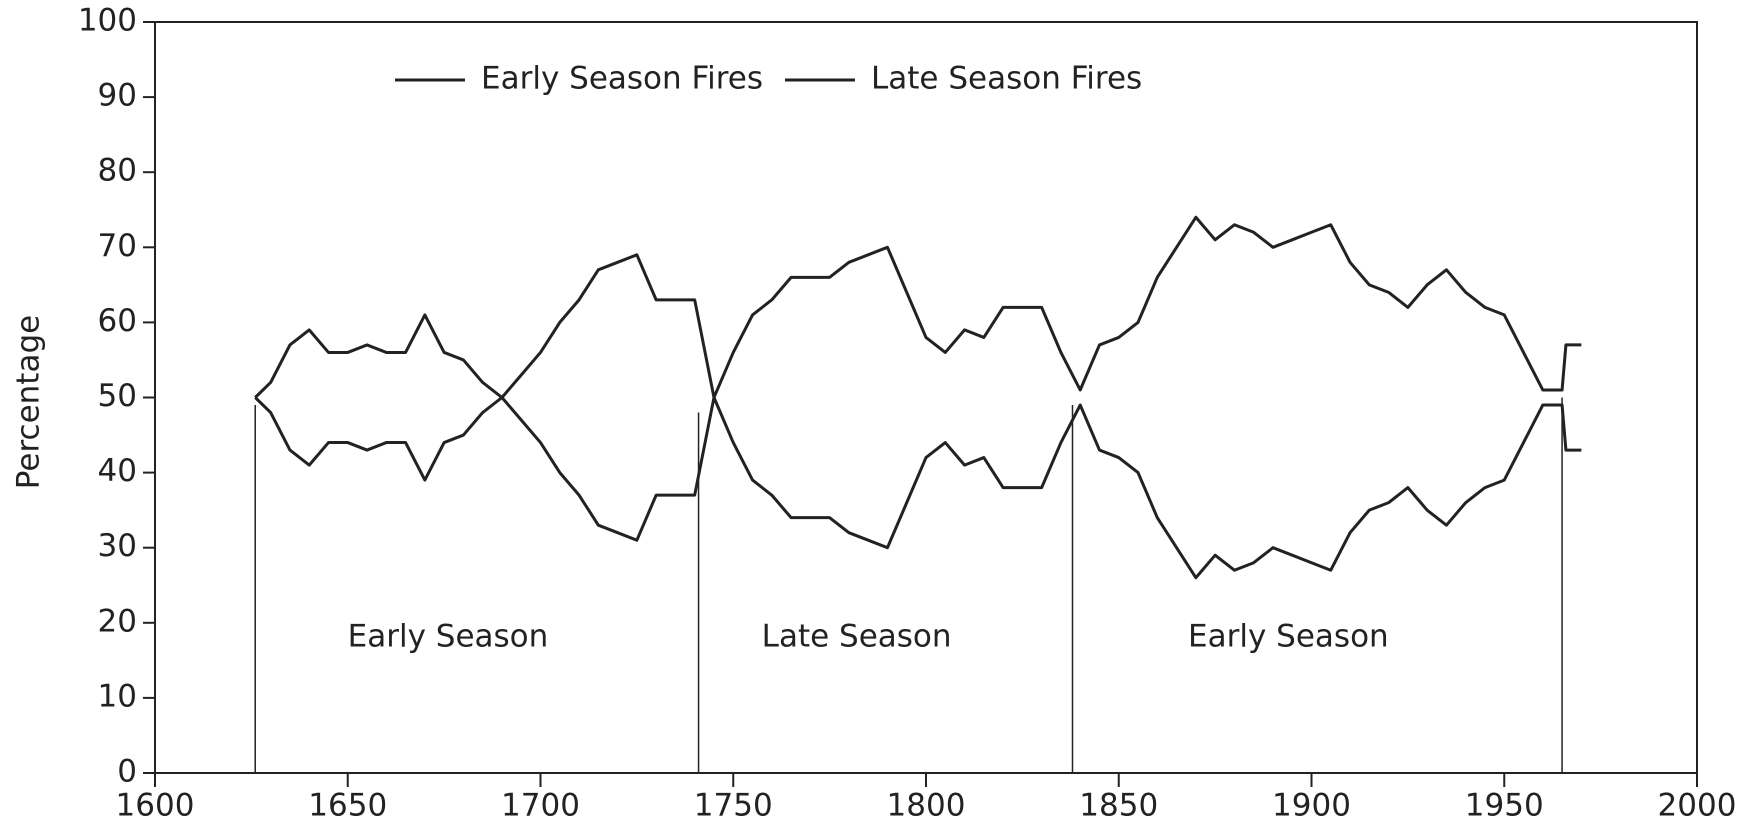  I want to click on y-tick-label: 80, so click(117, 171).